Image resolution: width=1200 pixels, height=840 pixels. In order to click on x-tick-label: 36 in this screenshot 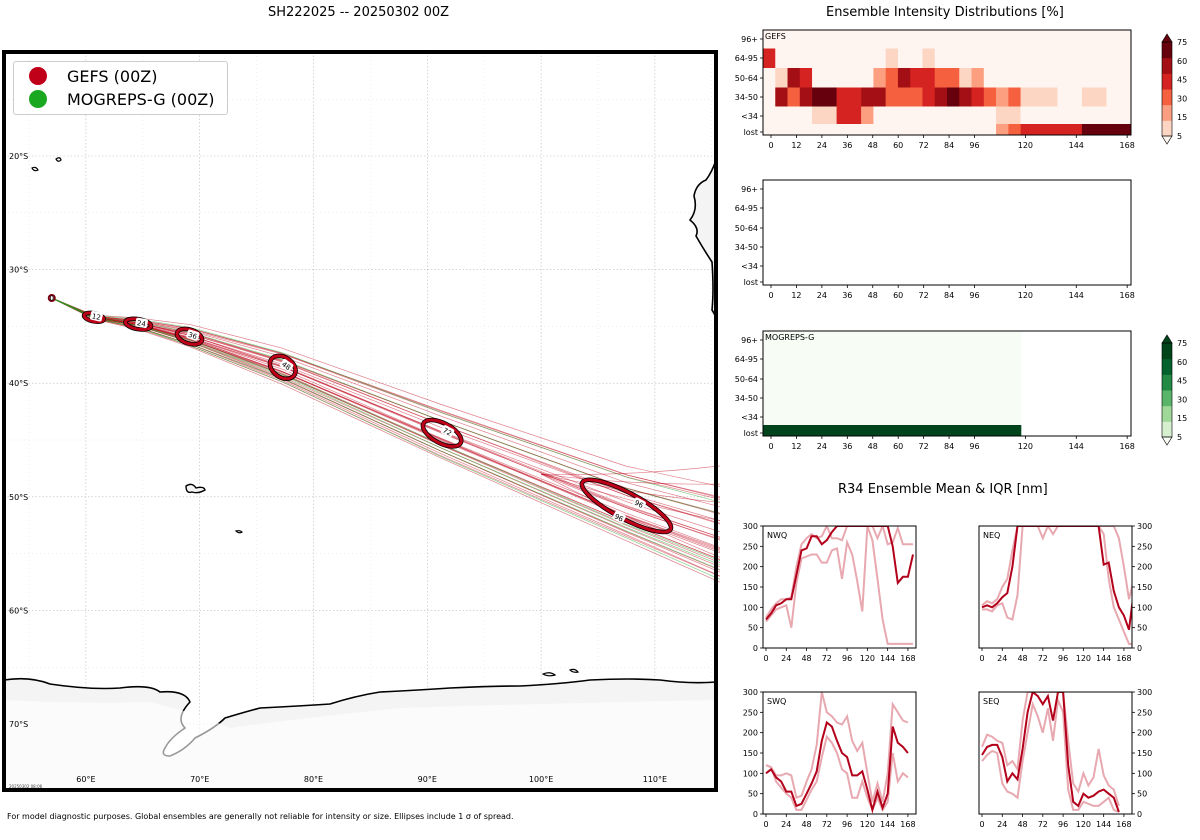, I will do `click(847, 446)`.